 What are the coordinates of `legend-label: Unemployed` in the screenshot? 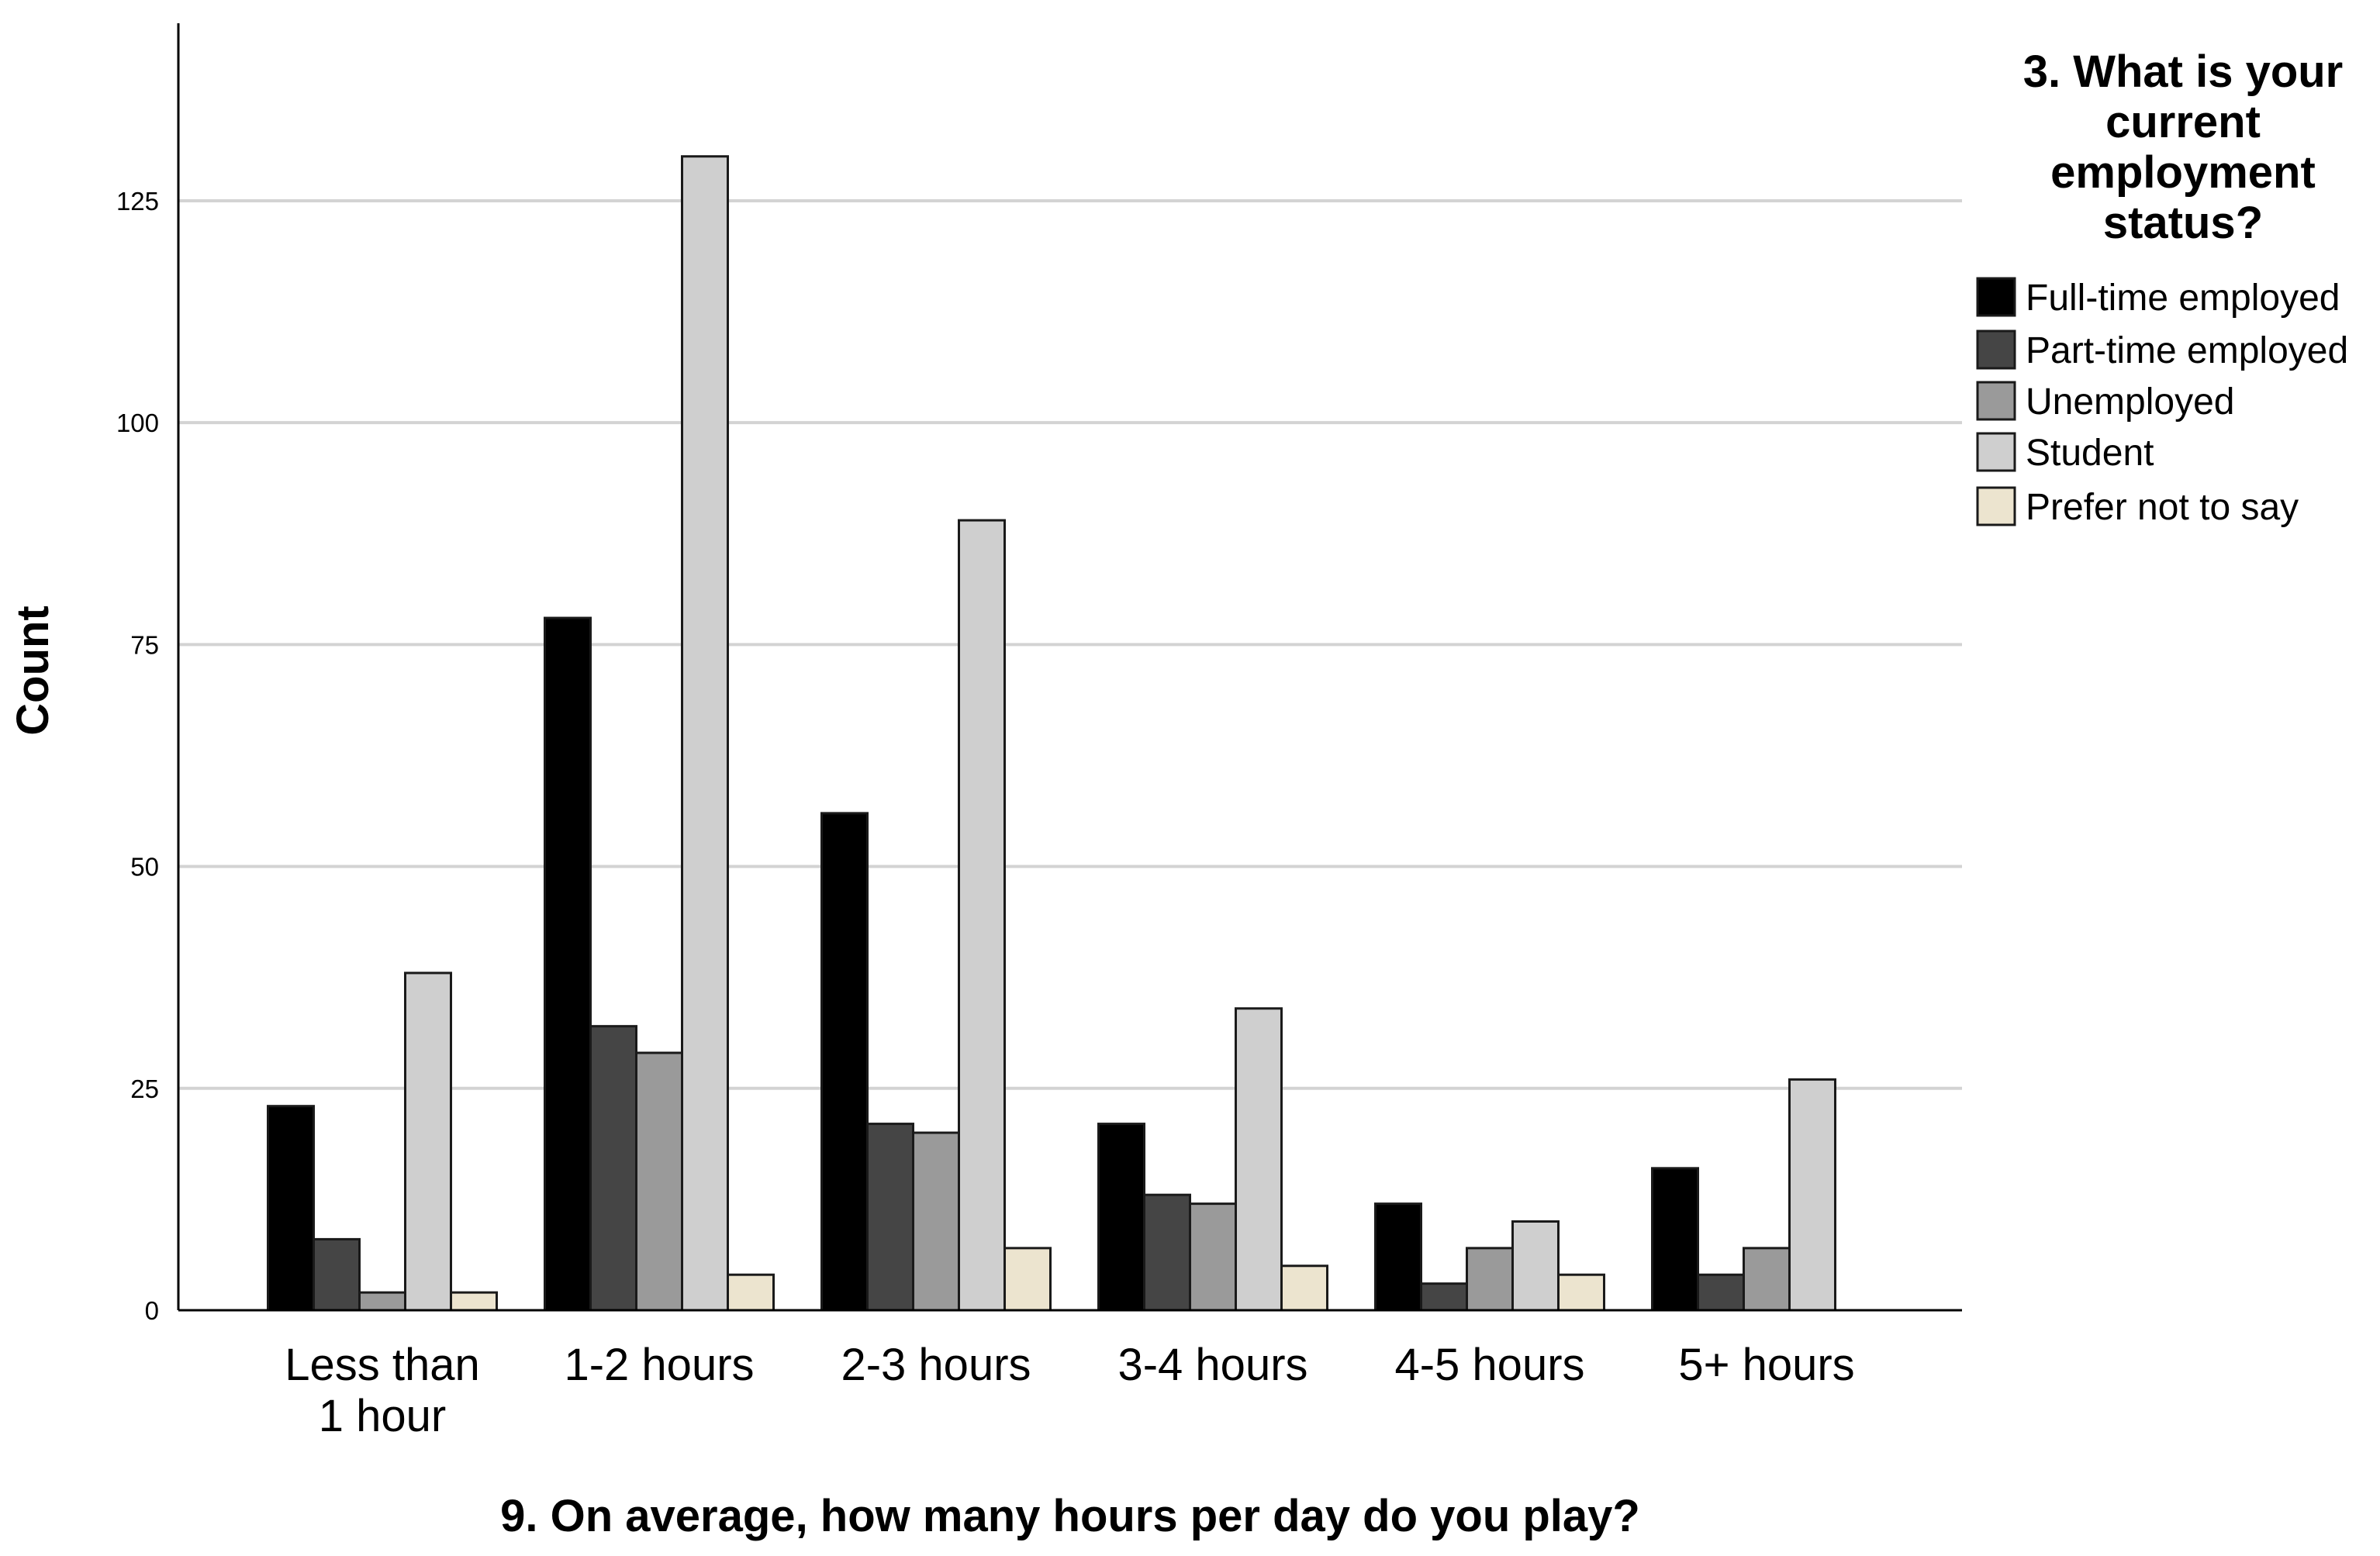 It's located at (2130, 402).